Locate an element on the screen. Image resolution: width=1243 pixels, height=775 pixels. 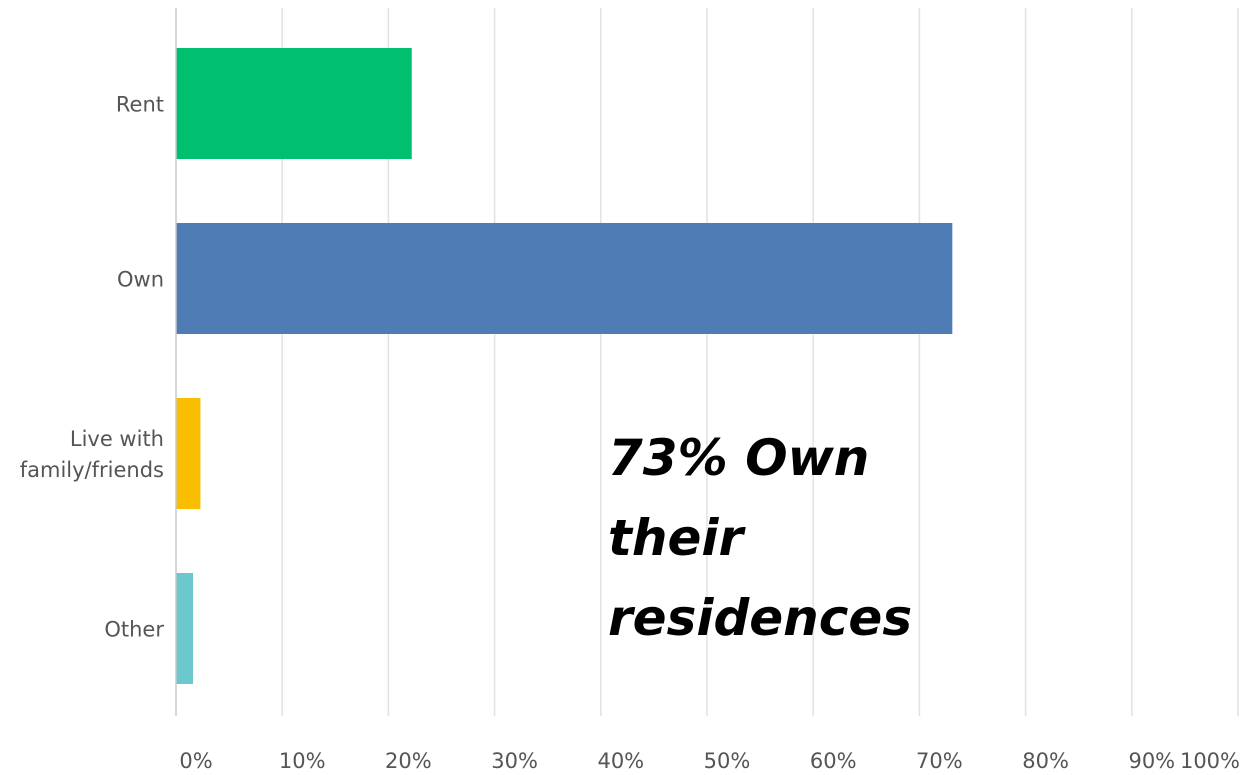
annotation-line-2: their is located at coordinates (676, 538).